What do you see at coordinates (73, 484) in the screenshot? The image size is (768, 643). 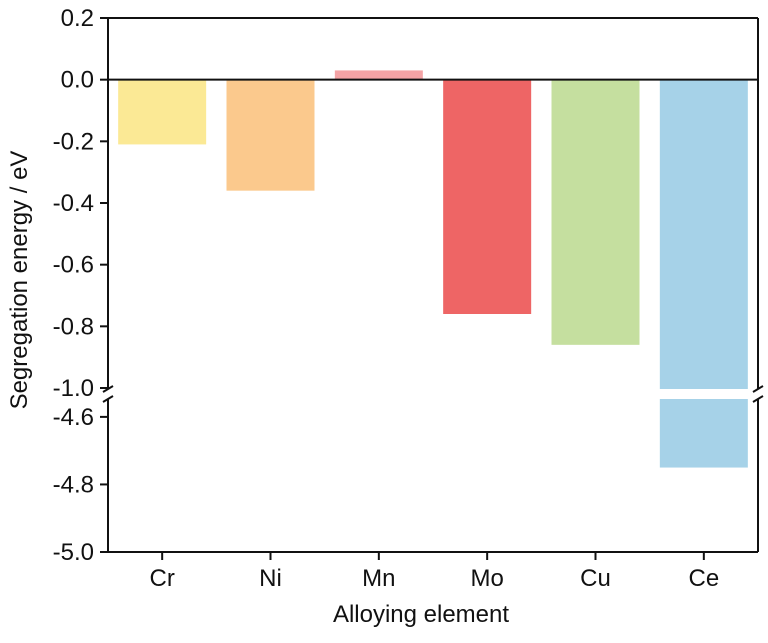 I see `y-tick-label: -4.8` at bounding box center [73, 484].